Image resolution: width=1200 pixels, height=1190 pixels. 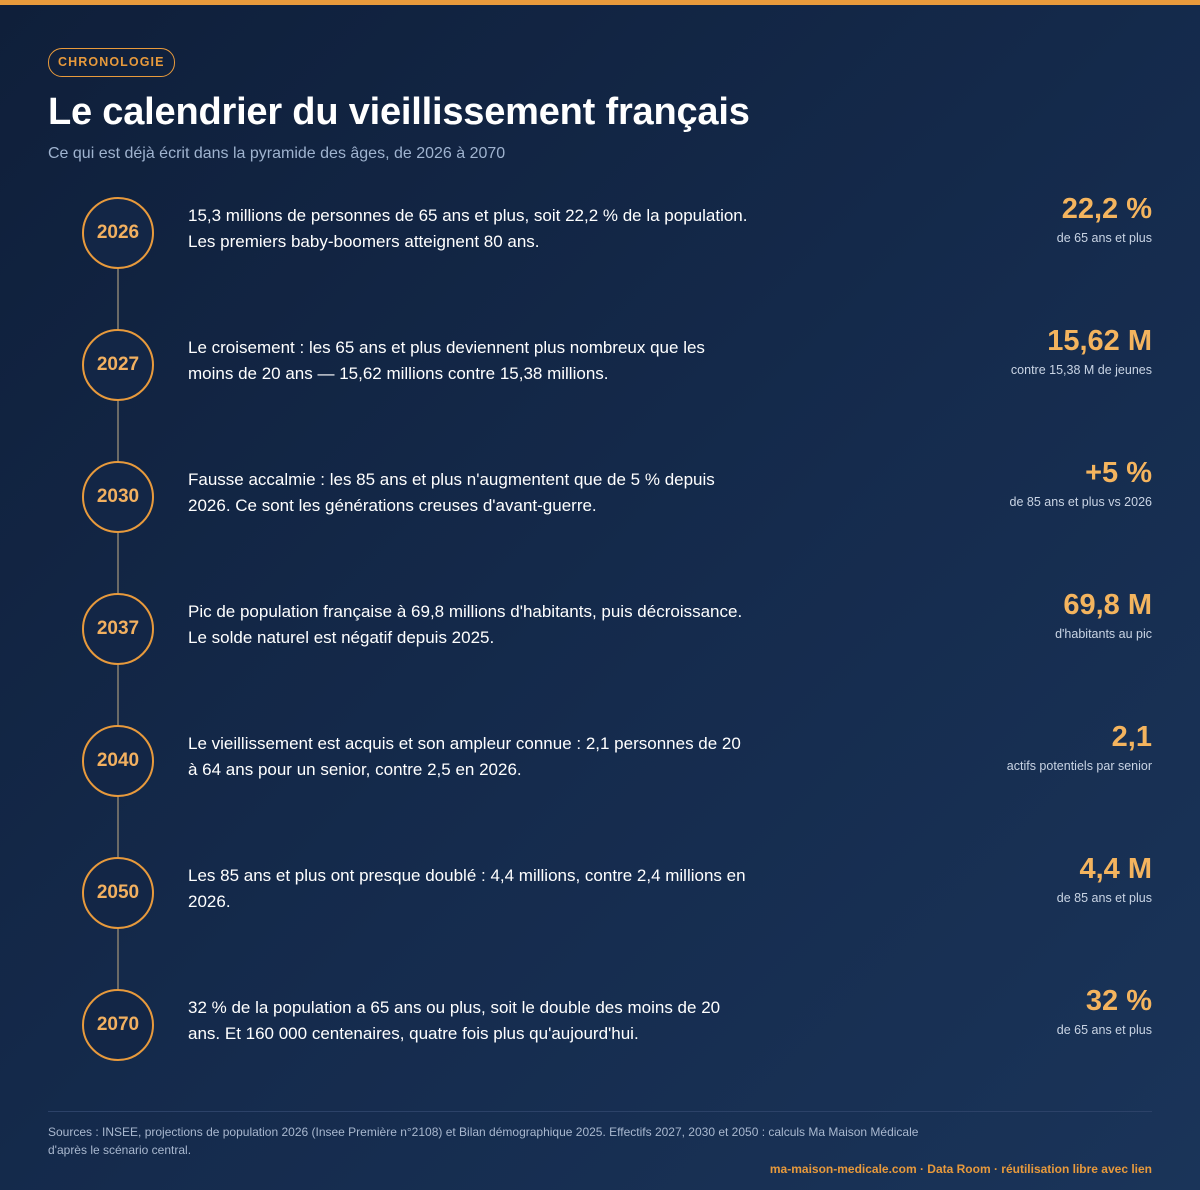 I want to click on timeline-stat: +5 % de 85 ans et plus vs 2026, so click(x=1081, y=481).